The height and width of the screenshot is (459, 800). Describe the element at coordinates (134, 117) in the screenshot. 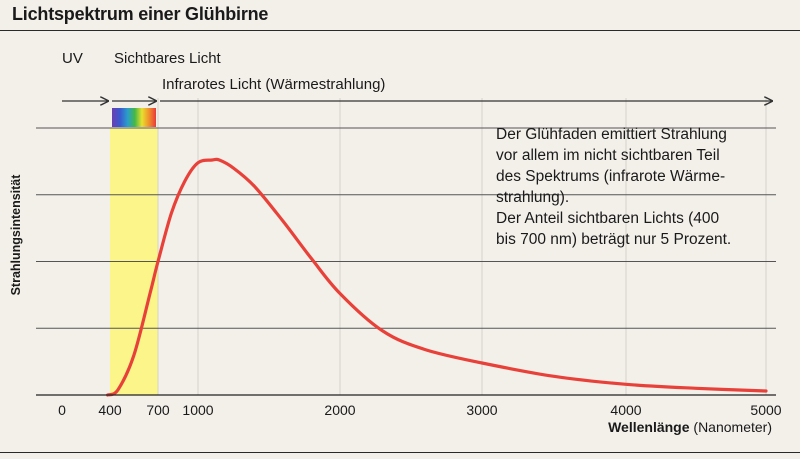

I see `visible-spectrum-strip` at that location.